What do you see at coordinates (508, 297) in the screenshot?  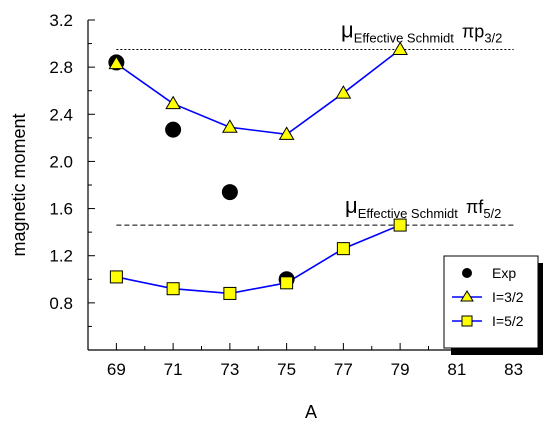 I see `legend-label: I=3/2` at bounding box center [508, 297].